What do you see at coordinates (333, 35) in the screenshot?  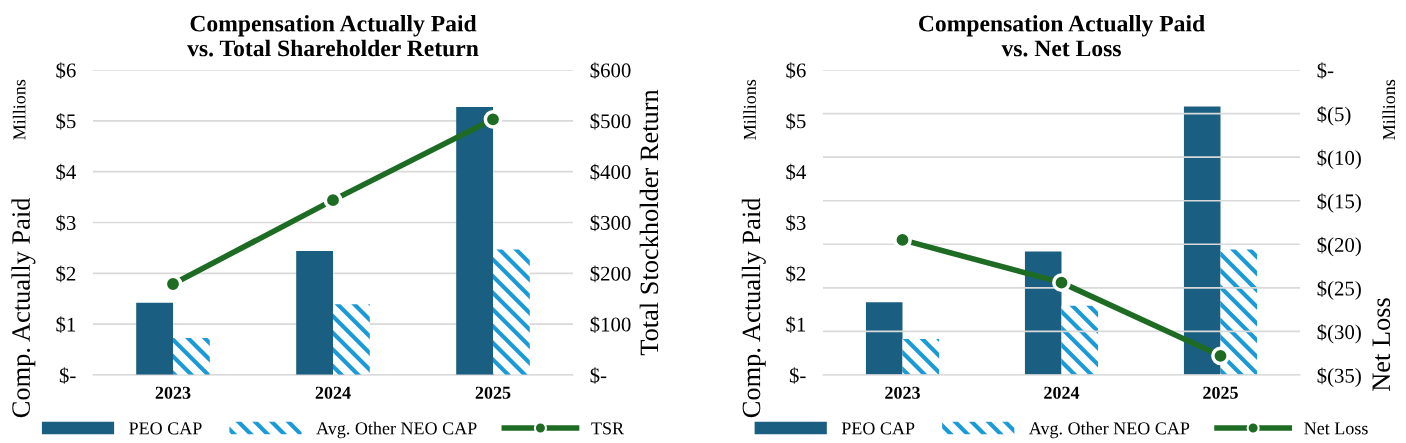 I see `chart-title: Compensation Actually Paid vs. Total Shareholder Return` at bounding box center [333, 35].